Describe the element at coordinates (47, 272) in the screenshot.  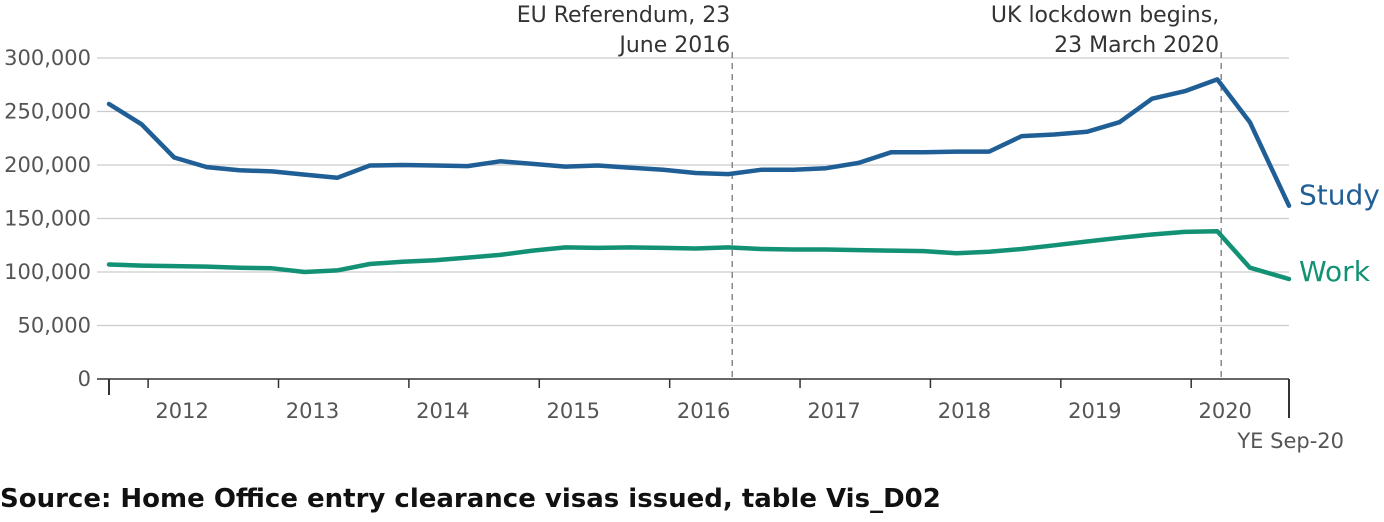
I see `y-tick-label: 100,000` at that location.